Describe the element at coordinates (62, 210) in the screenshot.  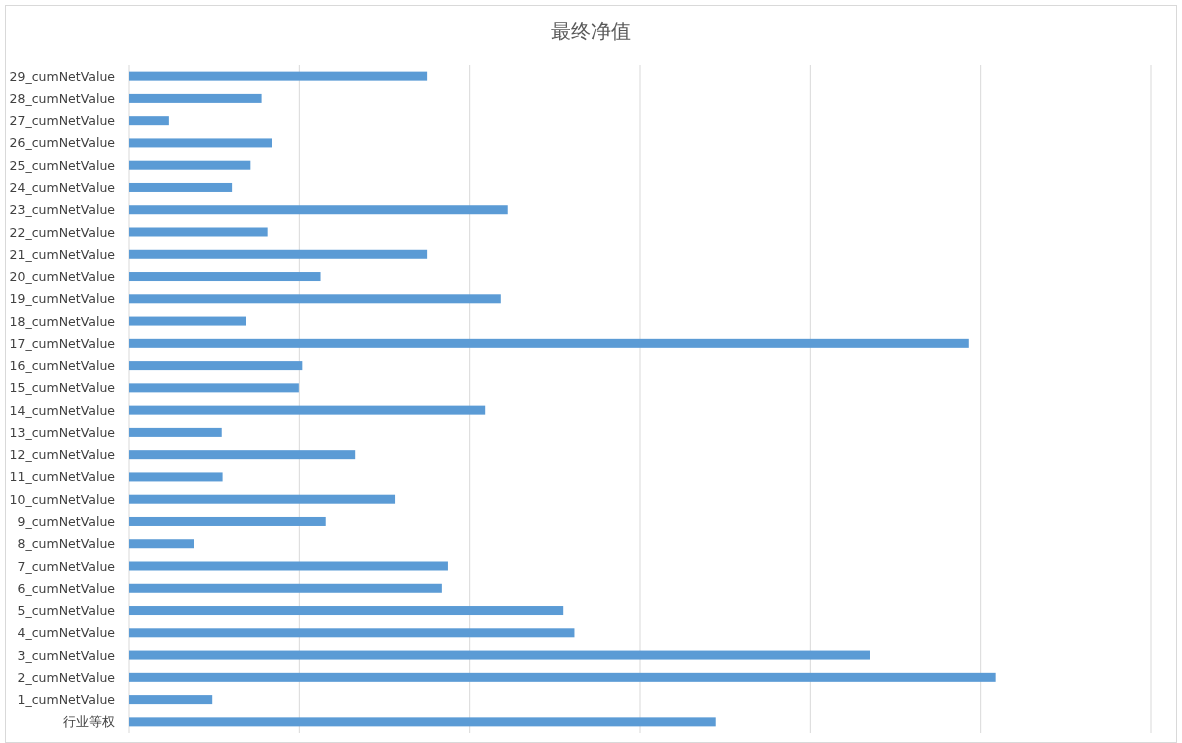
I see `category-label: 23_cumNetValue` at that location.